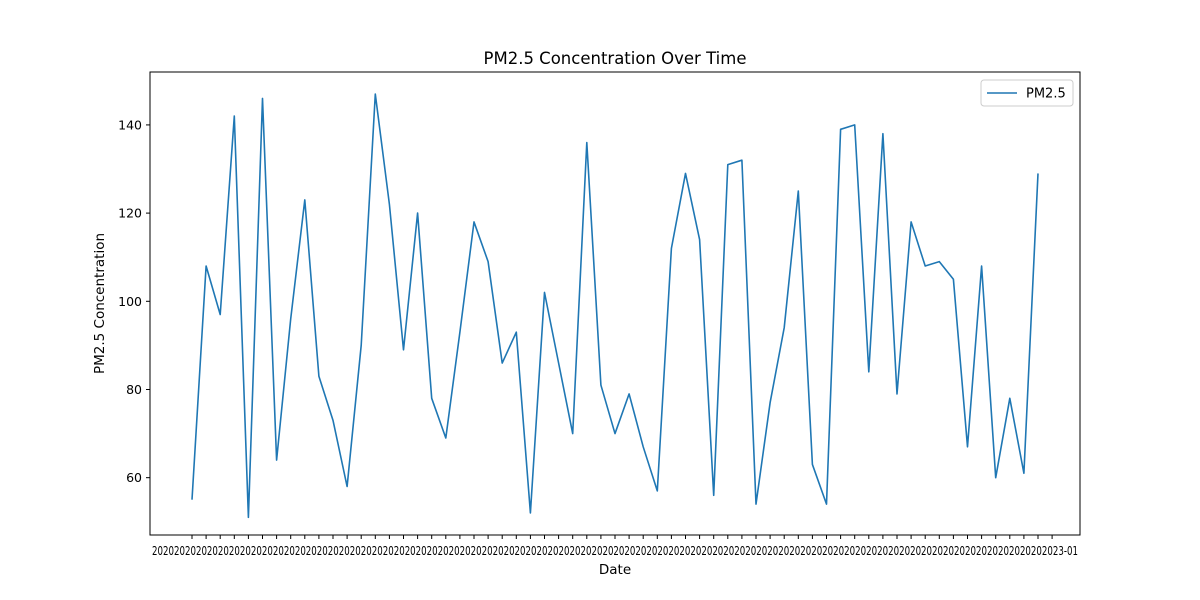 The width and height of the screenshot is (1200, 600). Describe the element at coordinates (1046, 94) in the screenshot. I see `legend-label-pm25: PM2.5` at that location.